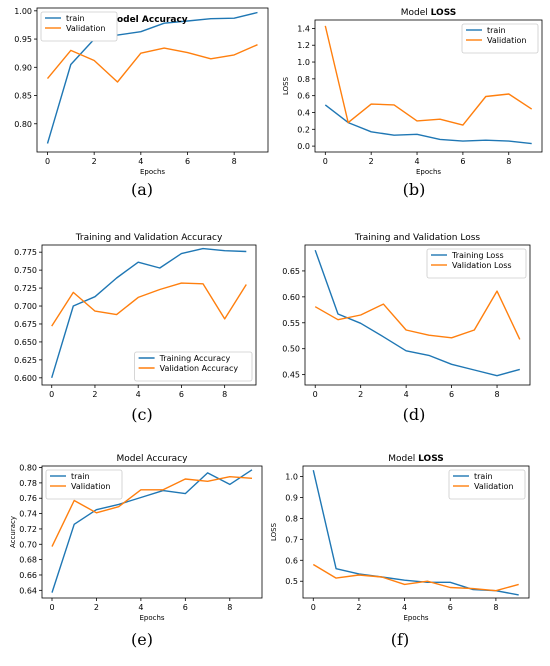 Image resolution: width=550 pixels, height=666 pixels. What do you see at coordinates (414, 414) in the screenshot?
I see `panel-caption: (d)` at bounding box center [414, 414].